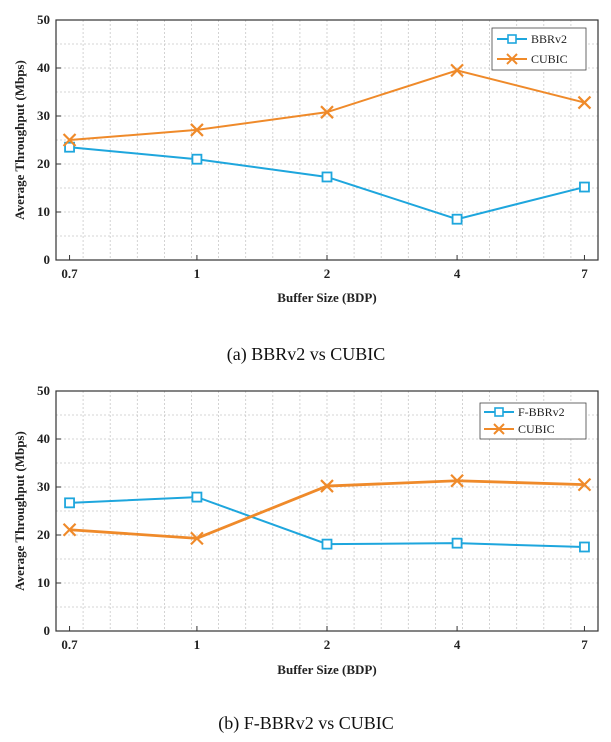 This screenshot has height=742, width=611. What do you see at coordinates (512, 59) in the screenshot?
I see `legend-marker-cubic-a` at bounding box center [512, 59].